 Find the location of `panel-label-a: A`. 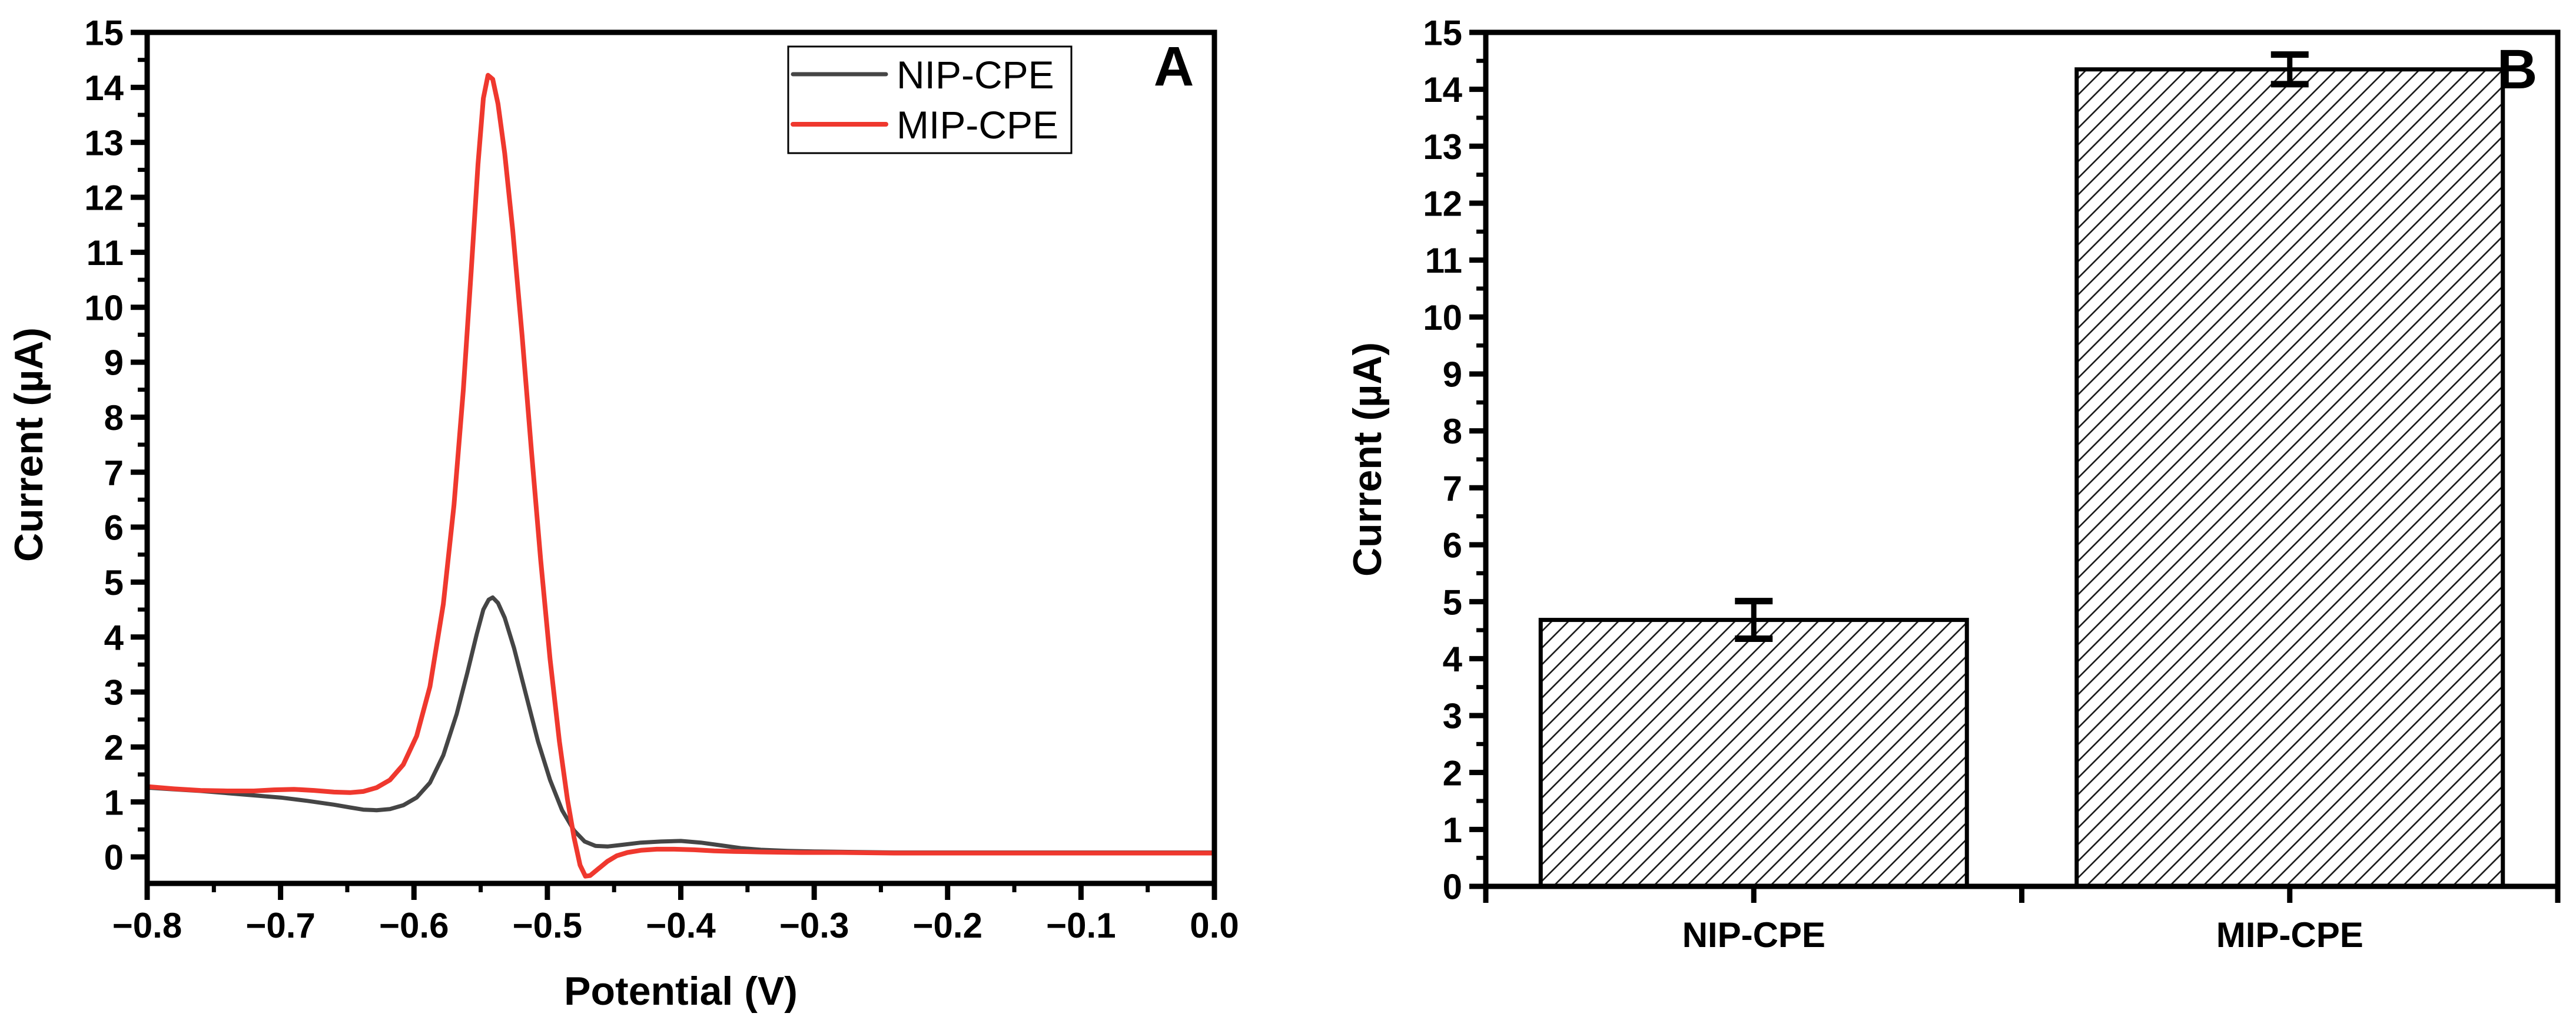

panel-label-a: A is located at coordinates (1174, 66).